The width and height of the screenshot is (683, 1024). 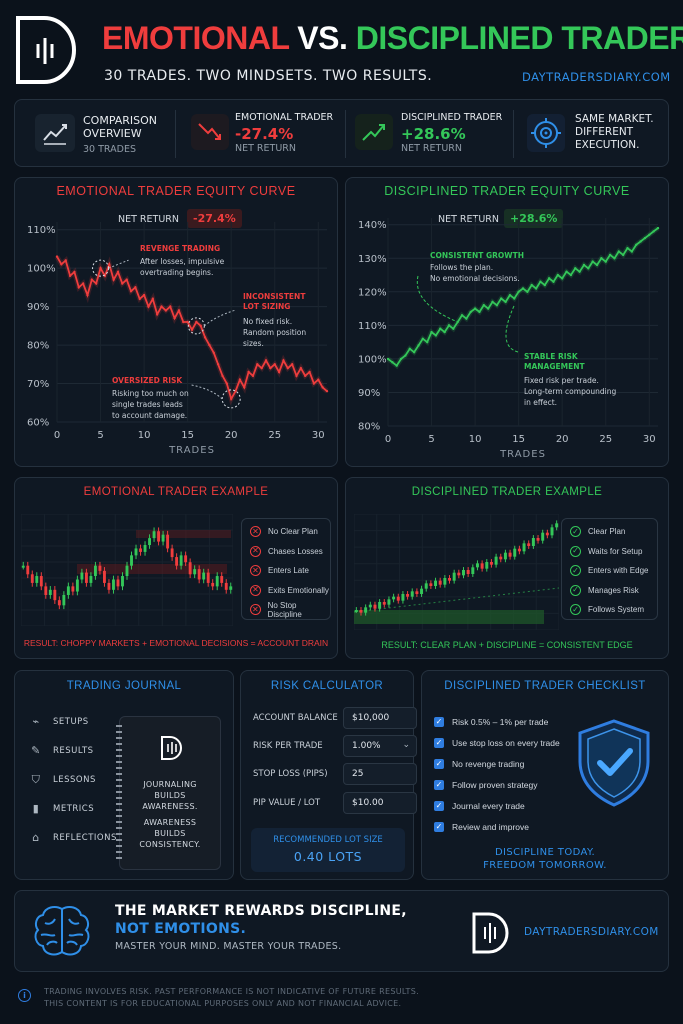 What do you see at coordinates (36, 750) in the screenshot?
I see `edit-icon: ✎` at bounding box center [36, 750].